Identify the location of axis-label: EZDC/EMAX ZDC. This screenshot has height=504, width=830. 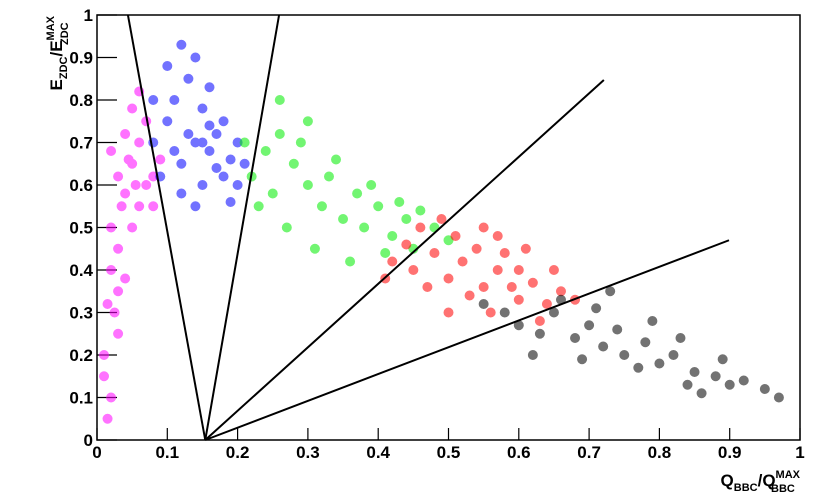
(58, 52).